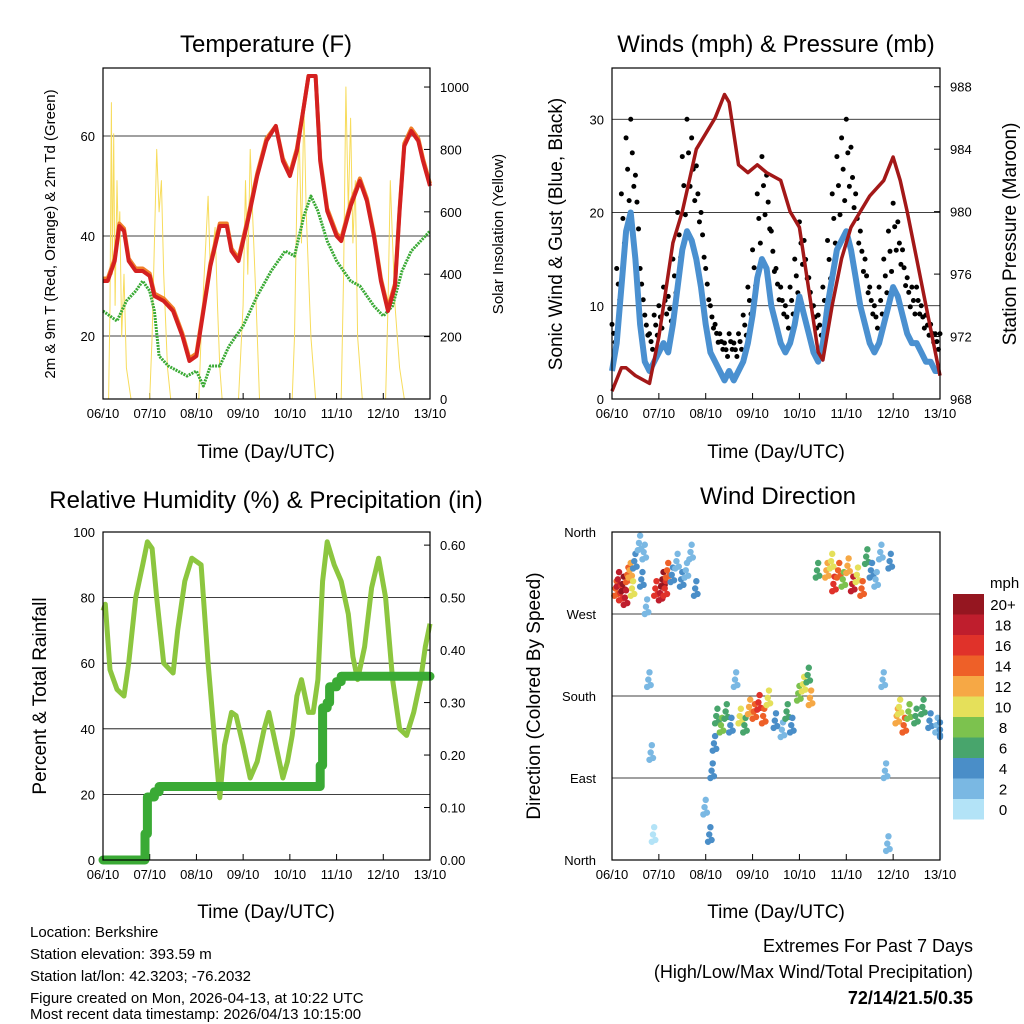  What do you see at coordinates (1003, 769) in the screenshot?
I see `legend-label: 4` at bounding box center [1003, 769].